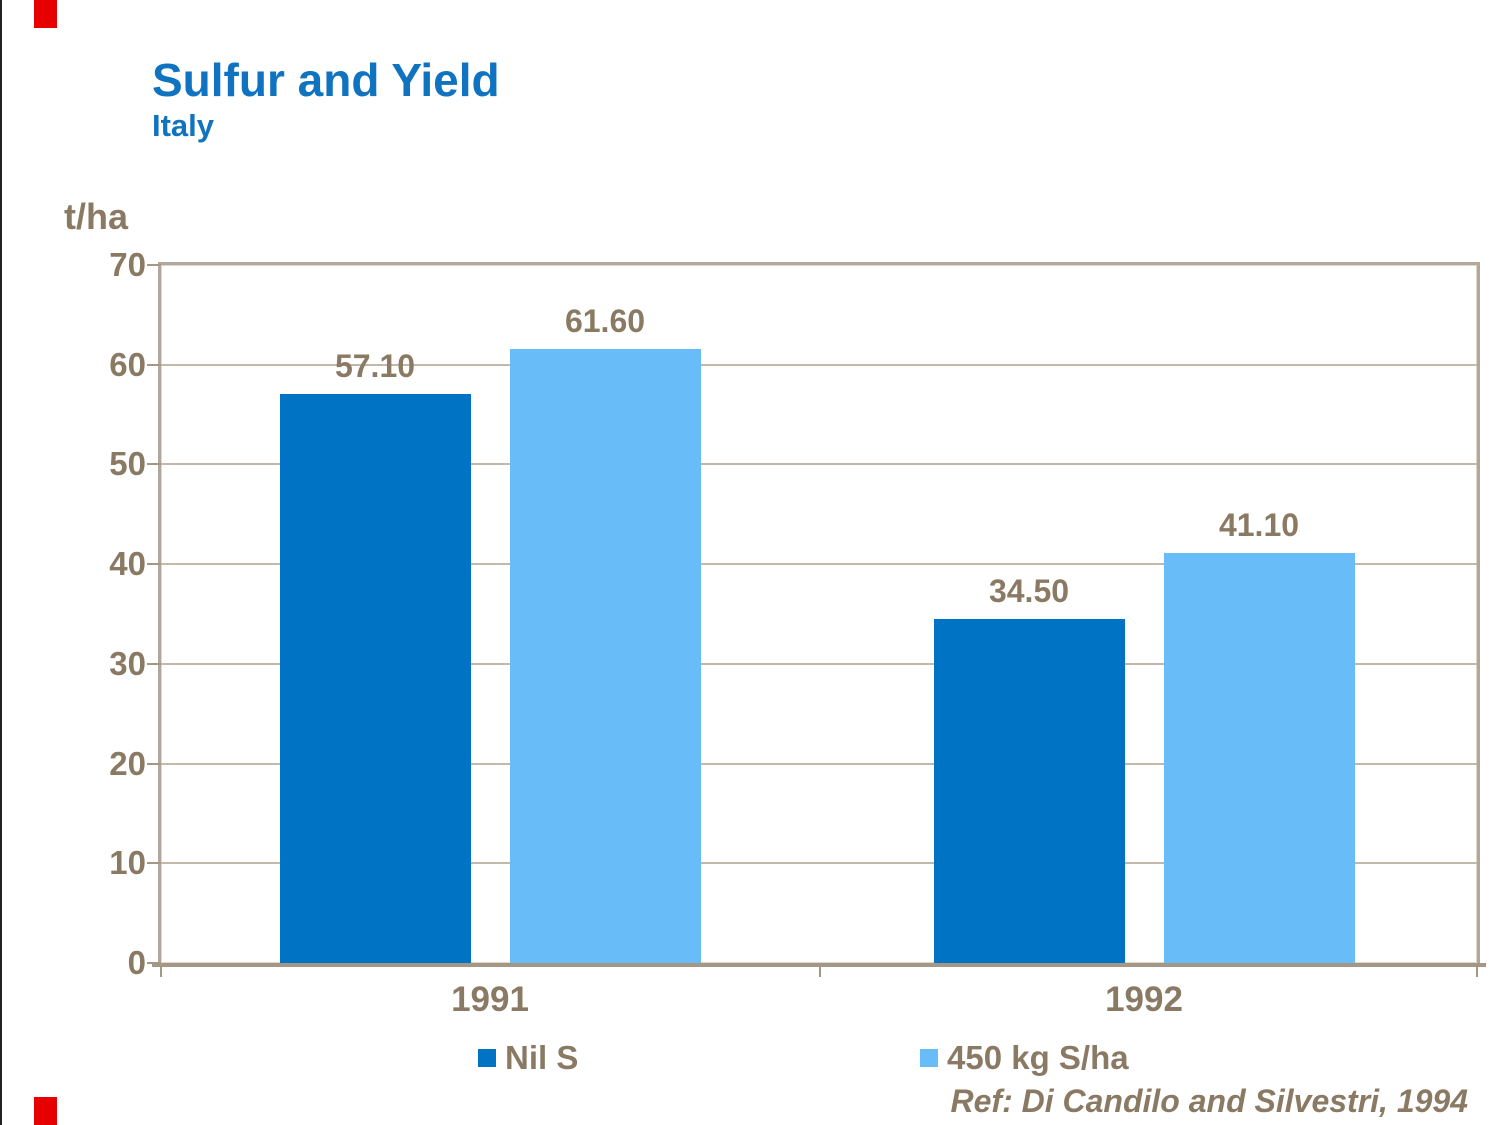  What do you see at coordinates (127, 564) in the screenshot?
I see `y-tick-label-40: 40` at bounding box center [127, 564].